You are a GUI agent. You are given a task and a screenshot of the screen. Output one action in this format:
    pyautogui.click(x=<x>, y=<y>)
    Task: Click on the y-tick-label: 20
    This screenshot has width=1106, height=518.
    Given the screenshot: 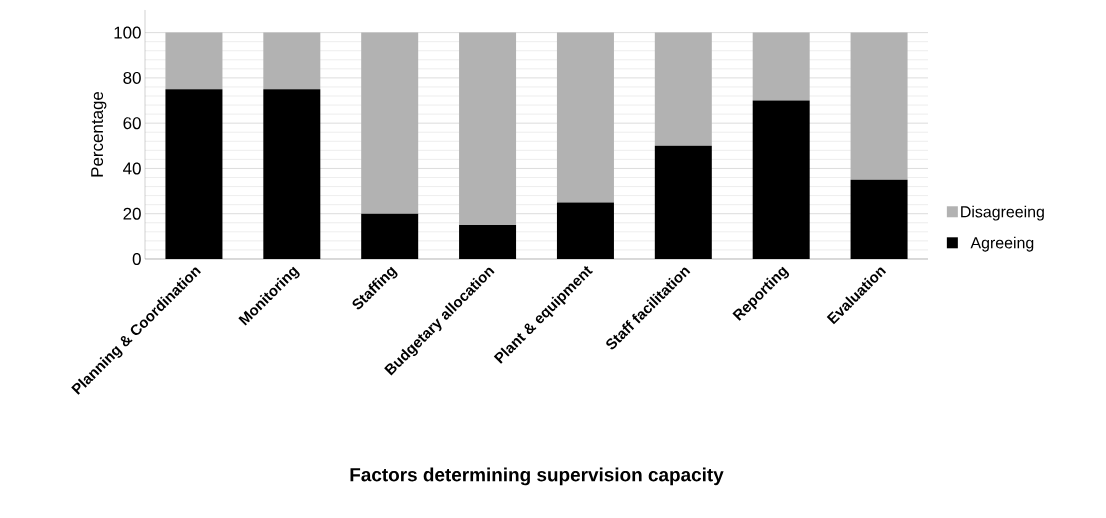 What is the action you would take?
    pyautogui.click(x=132, y=213)
    